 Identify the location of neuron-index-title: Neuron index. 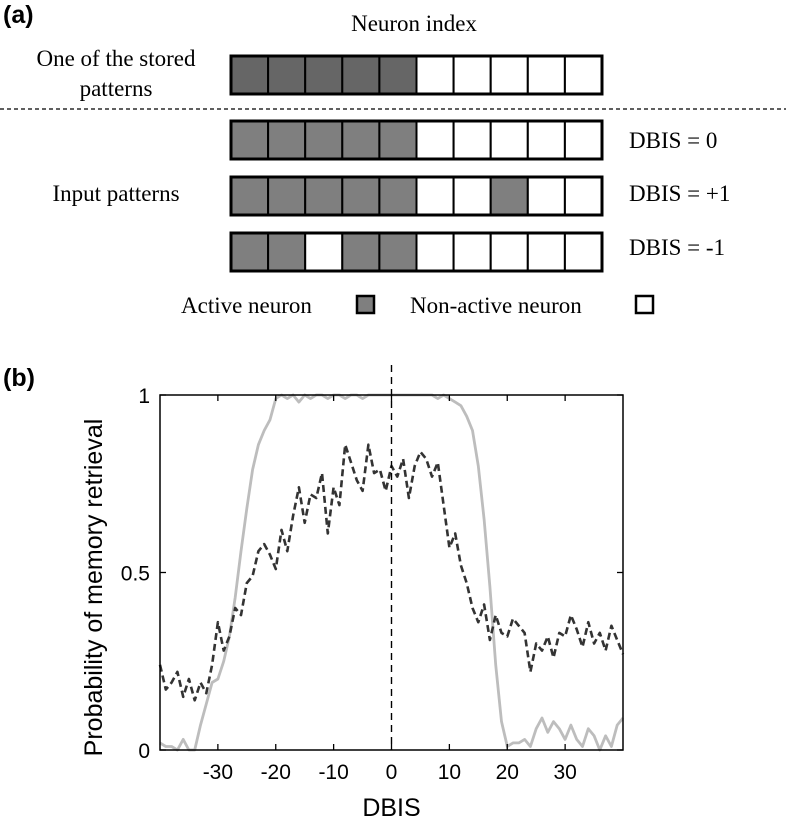
(414, 23).